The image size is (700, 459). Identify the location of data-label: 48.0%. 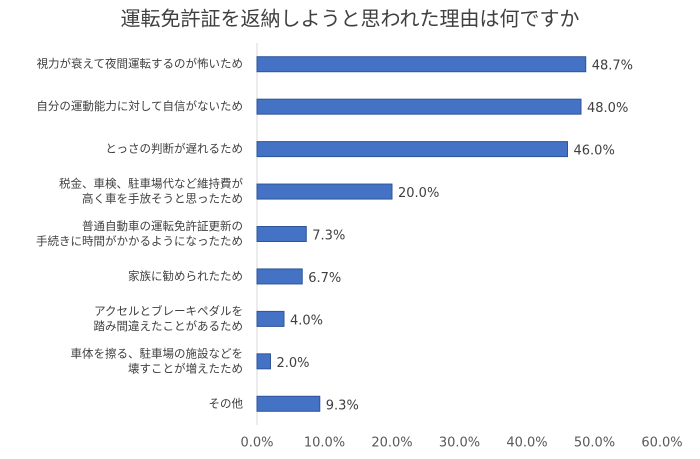
(607, 108).